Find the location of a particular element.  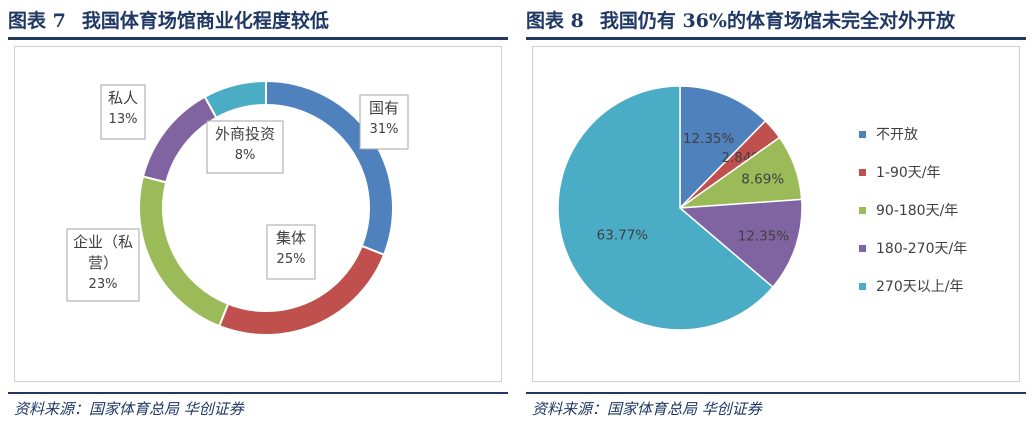

figure-8-title-text: 我国仍有 36%的体育场馆未完全对外开放 is located at coordinates (777, 21).